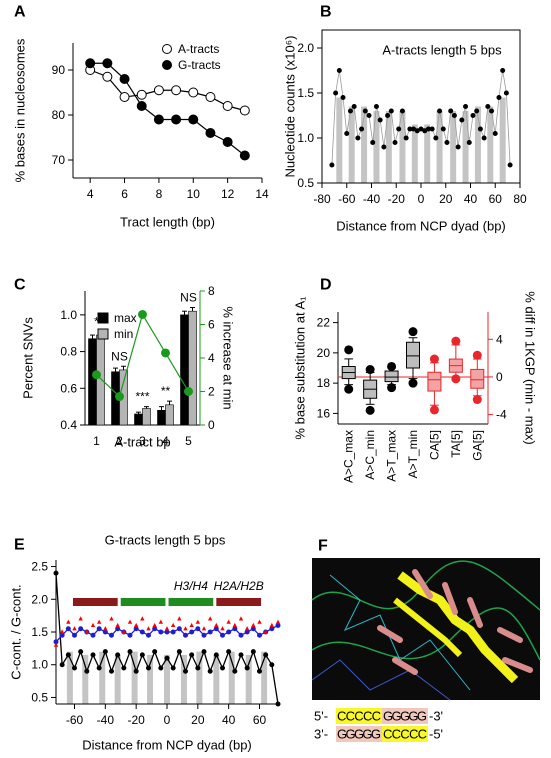 The width and height of the screenshot is (551, 758). What do you see at coordinates (39, 567) in the screenshot?
I see `y-tick-label: 2.5` at bounding box center [39, 567].